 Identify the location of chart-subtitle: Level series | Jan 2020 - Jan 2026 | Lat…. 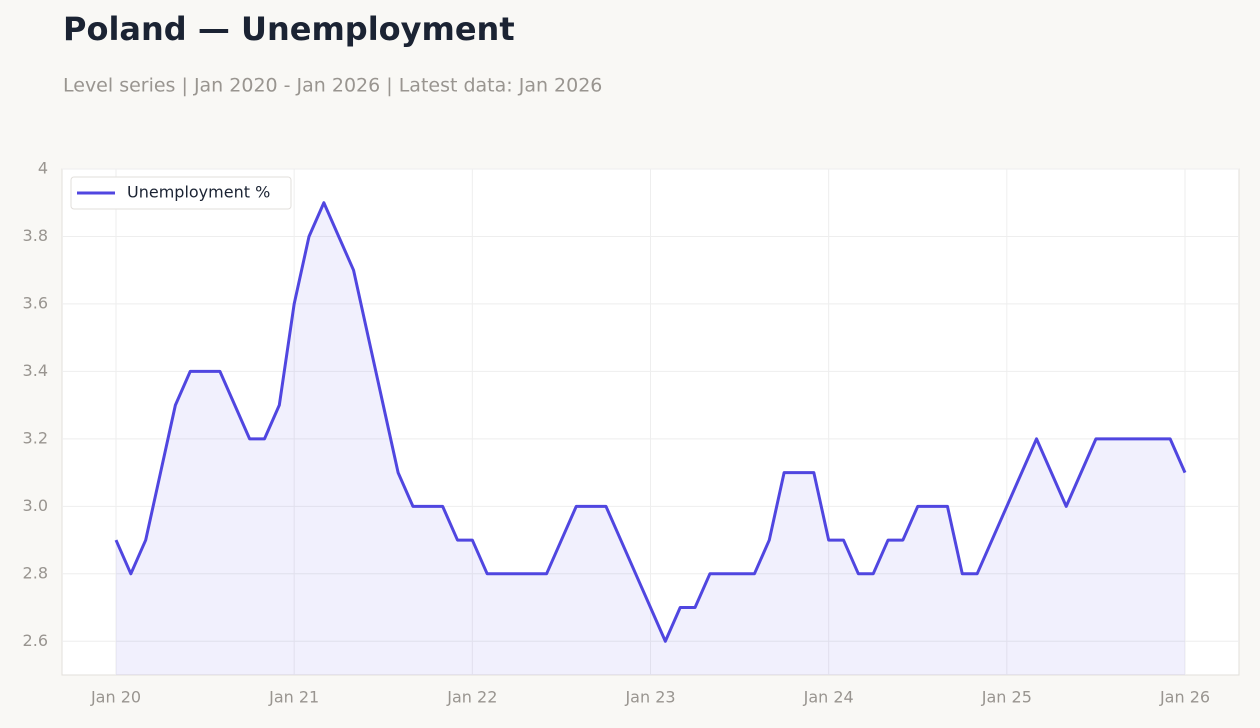
(332, 86).